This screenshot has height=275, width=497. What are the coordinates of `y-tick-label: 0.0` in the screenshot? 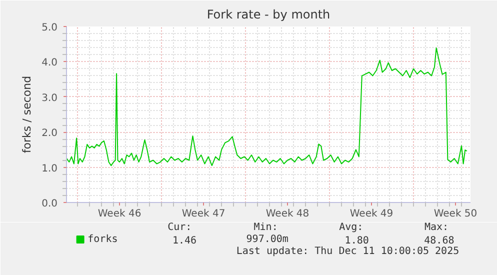 It's located at (50, 204).